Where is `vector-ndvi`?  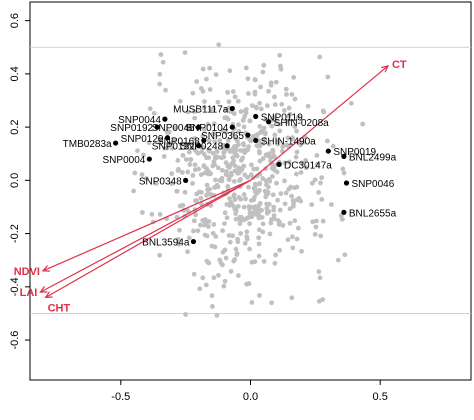
vector-ndvi is located at coordinates (146, 225).